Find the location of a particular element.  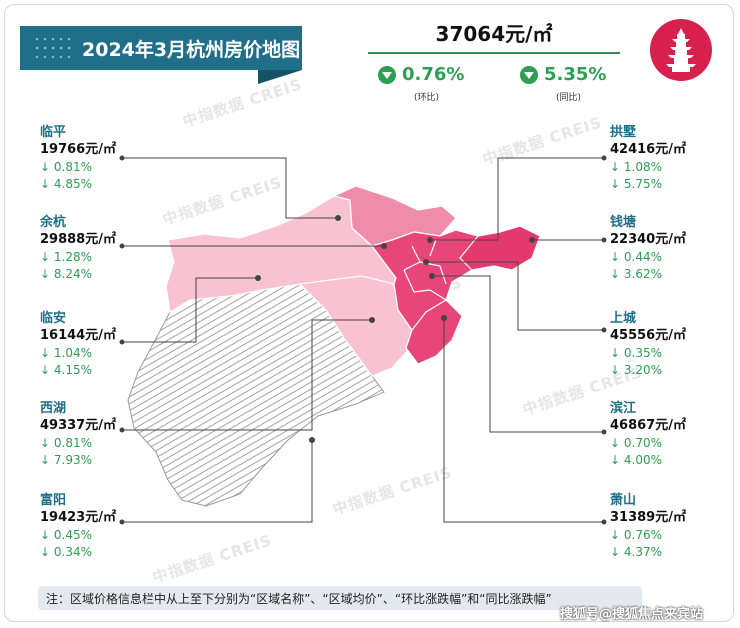

marker-qiantang is located at coordinates (532, 240).